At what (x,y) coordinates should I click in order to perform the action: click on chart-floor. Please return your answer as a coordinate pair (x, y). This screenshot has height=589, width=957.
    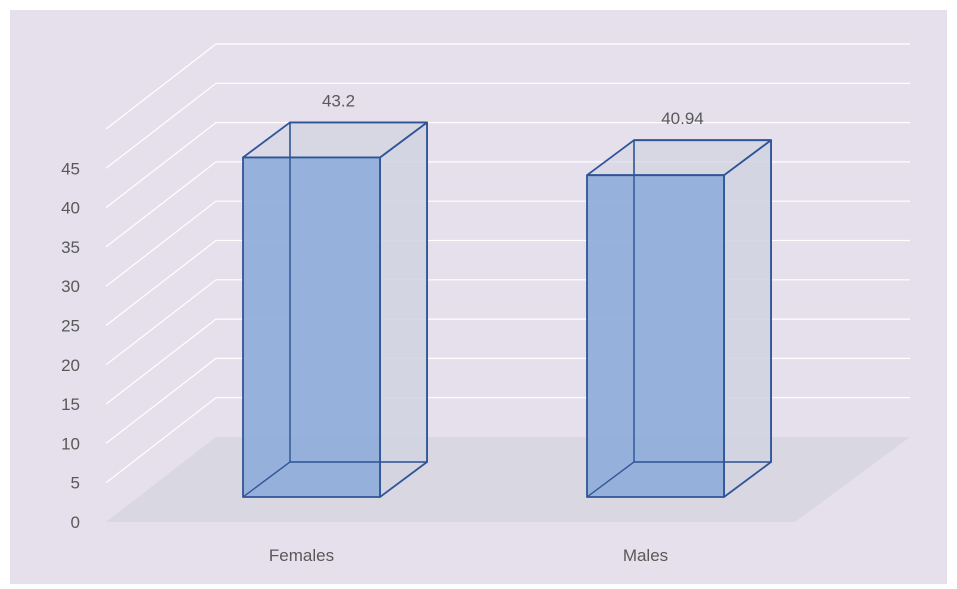
    Looking at the image, I should click on (508, 479).